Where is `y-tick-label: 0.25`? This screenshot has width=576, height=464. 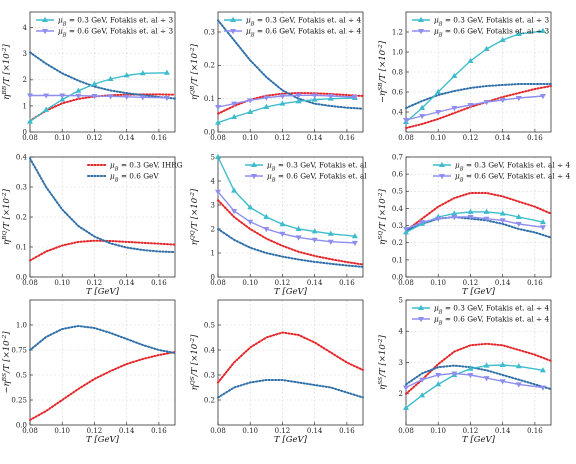 y-tick-label: 0.25 is located at coordinates (19, 400).